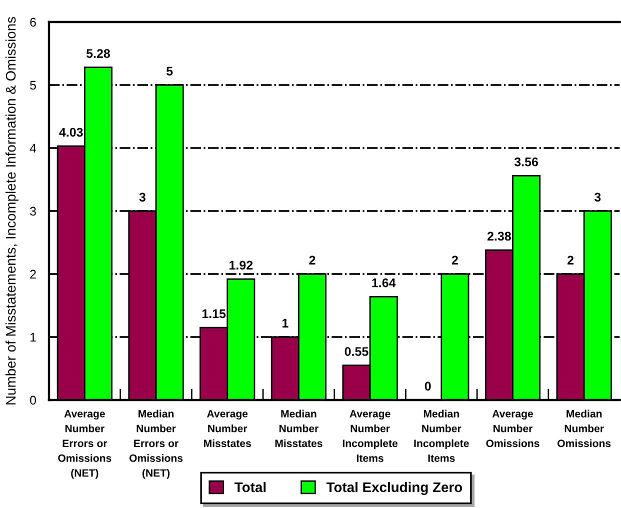 The image size is (621, 508). Describe the element at coordinates (33, 400) in the screenshot. I see `y-tick-label: 0` at that location.